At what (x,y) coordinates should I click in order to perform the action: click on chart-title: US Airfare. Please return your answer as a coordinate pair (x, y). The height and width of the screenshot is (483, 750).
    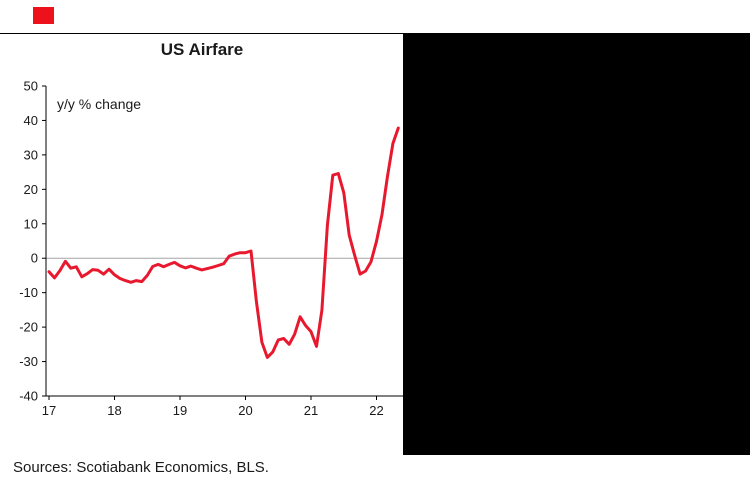
    Looking at the image, I should click on (202, 49).